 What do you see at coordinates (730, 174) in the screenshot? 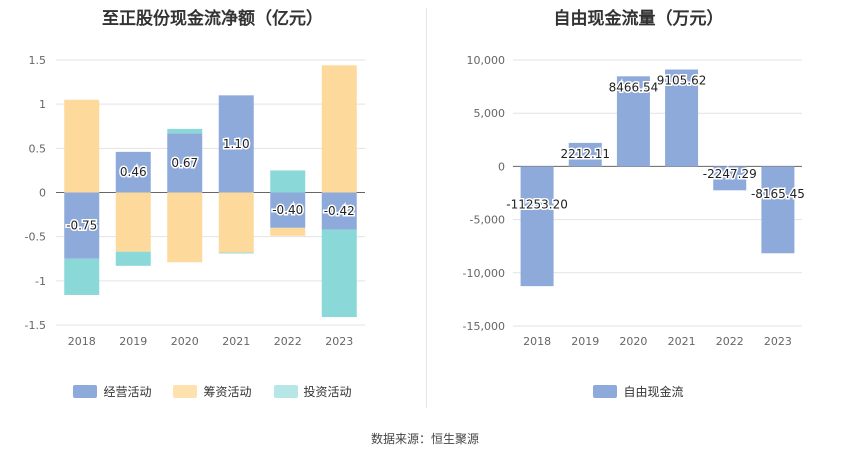
I see `data-label: -2247.29` at bounding box center [730, 174].